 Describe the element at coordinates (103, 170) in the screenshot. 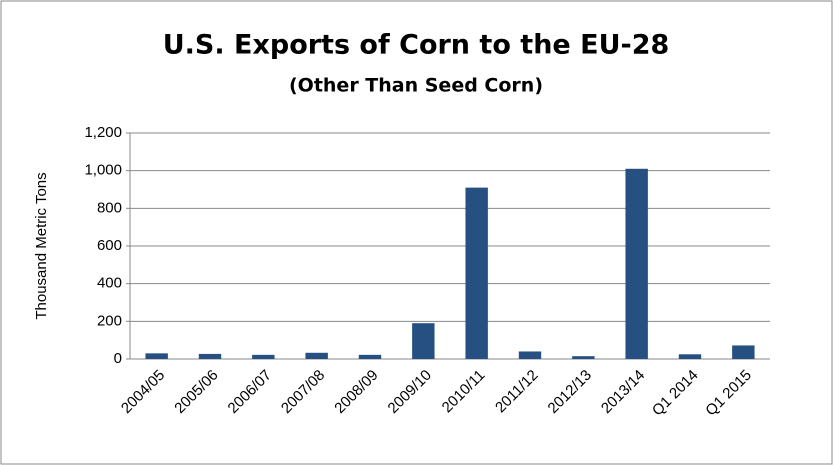

I see `y-tick-label: 1,000` at that location.